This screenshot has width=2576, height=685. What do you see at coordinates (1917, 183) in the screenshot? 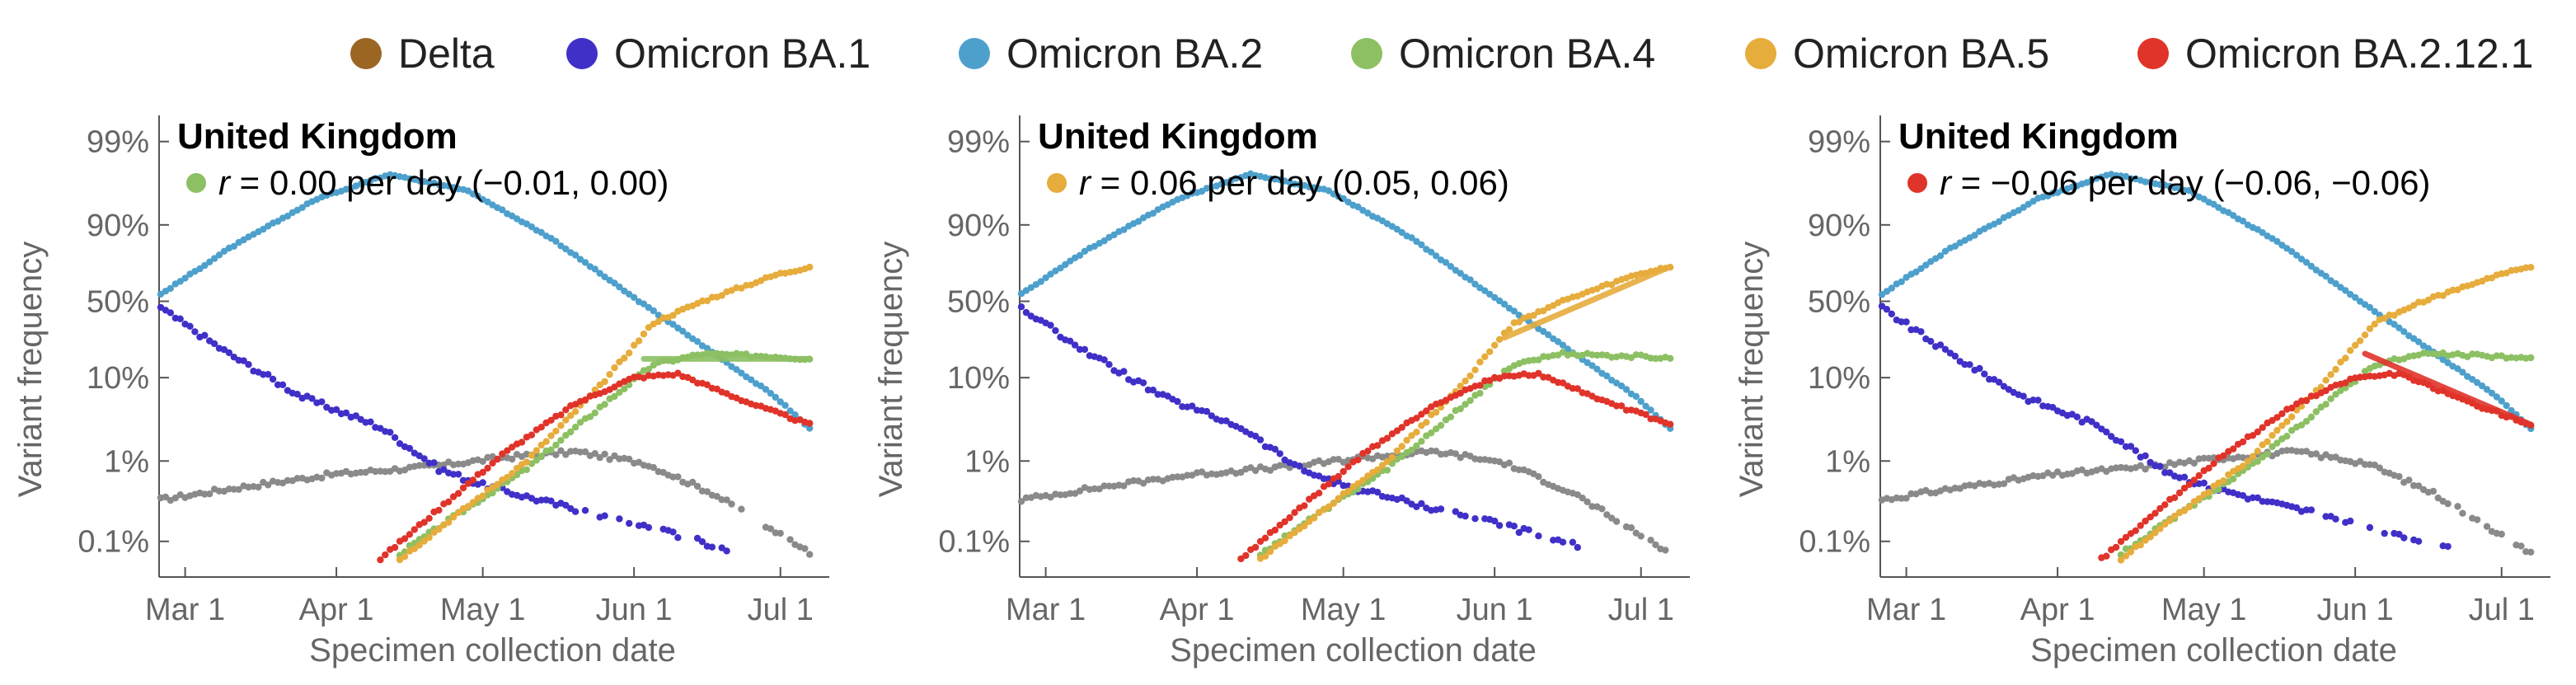
I see `annotation-dot` at bounding box center [1917, 183].